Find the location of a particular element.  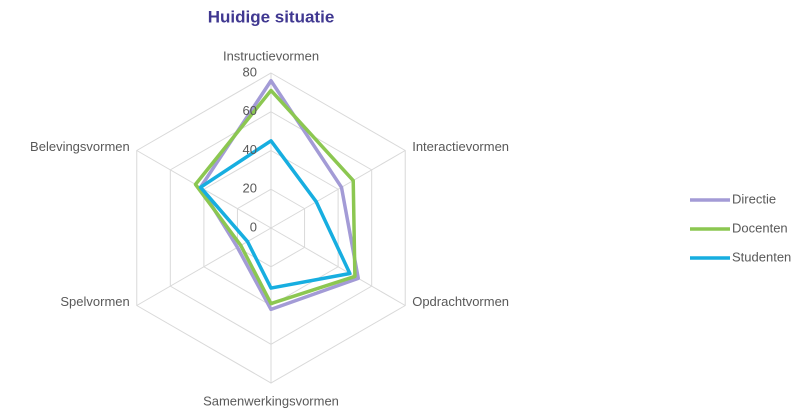

category-label: Interactievormen is located at coordinates (460, 146).